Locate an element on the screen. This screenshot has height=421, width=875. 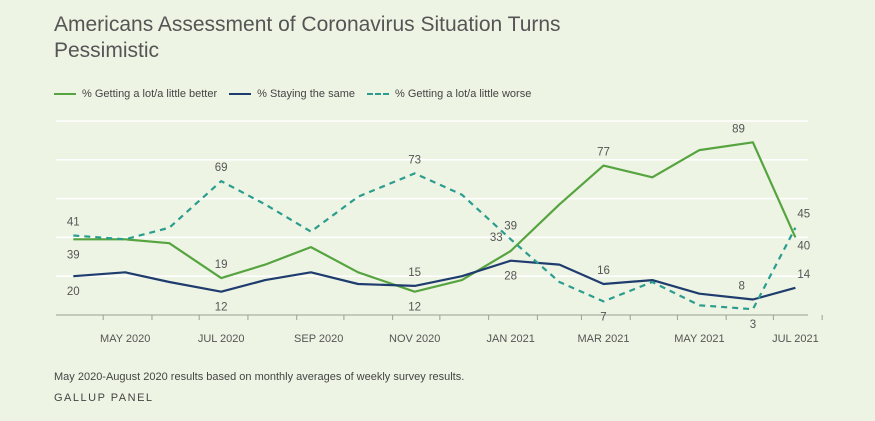
data-label: 15 is located at coordinates (414, 273).